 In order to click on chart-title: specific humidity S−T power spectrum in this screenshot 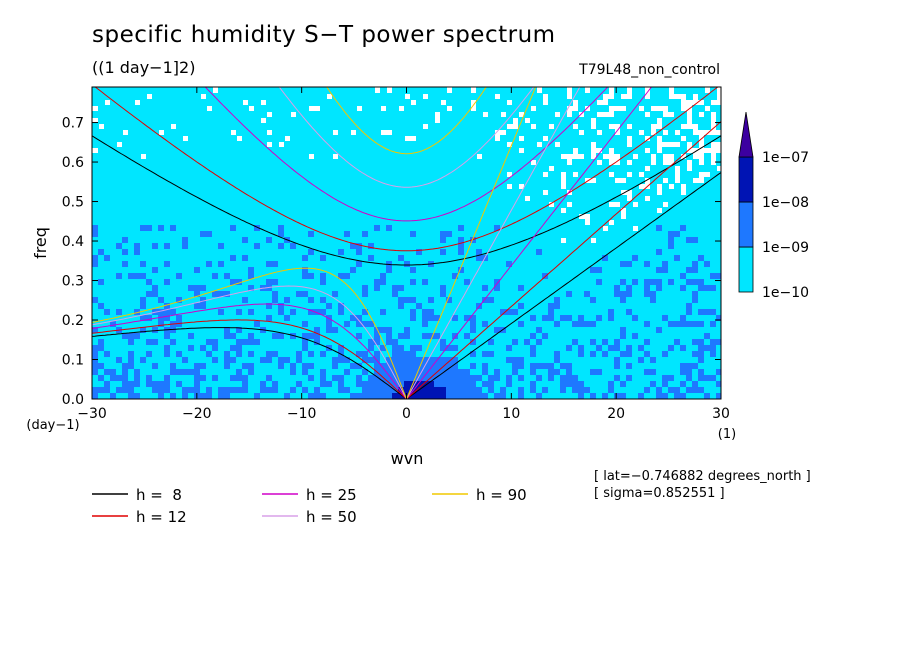, I will do `click(324, 35)`.